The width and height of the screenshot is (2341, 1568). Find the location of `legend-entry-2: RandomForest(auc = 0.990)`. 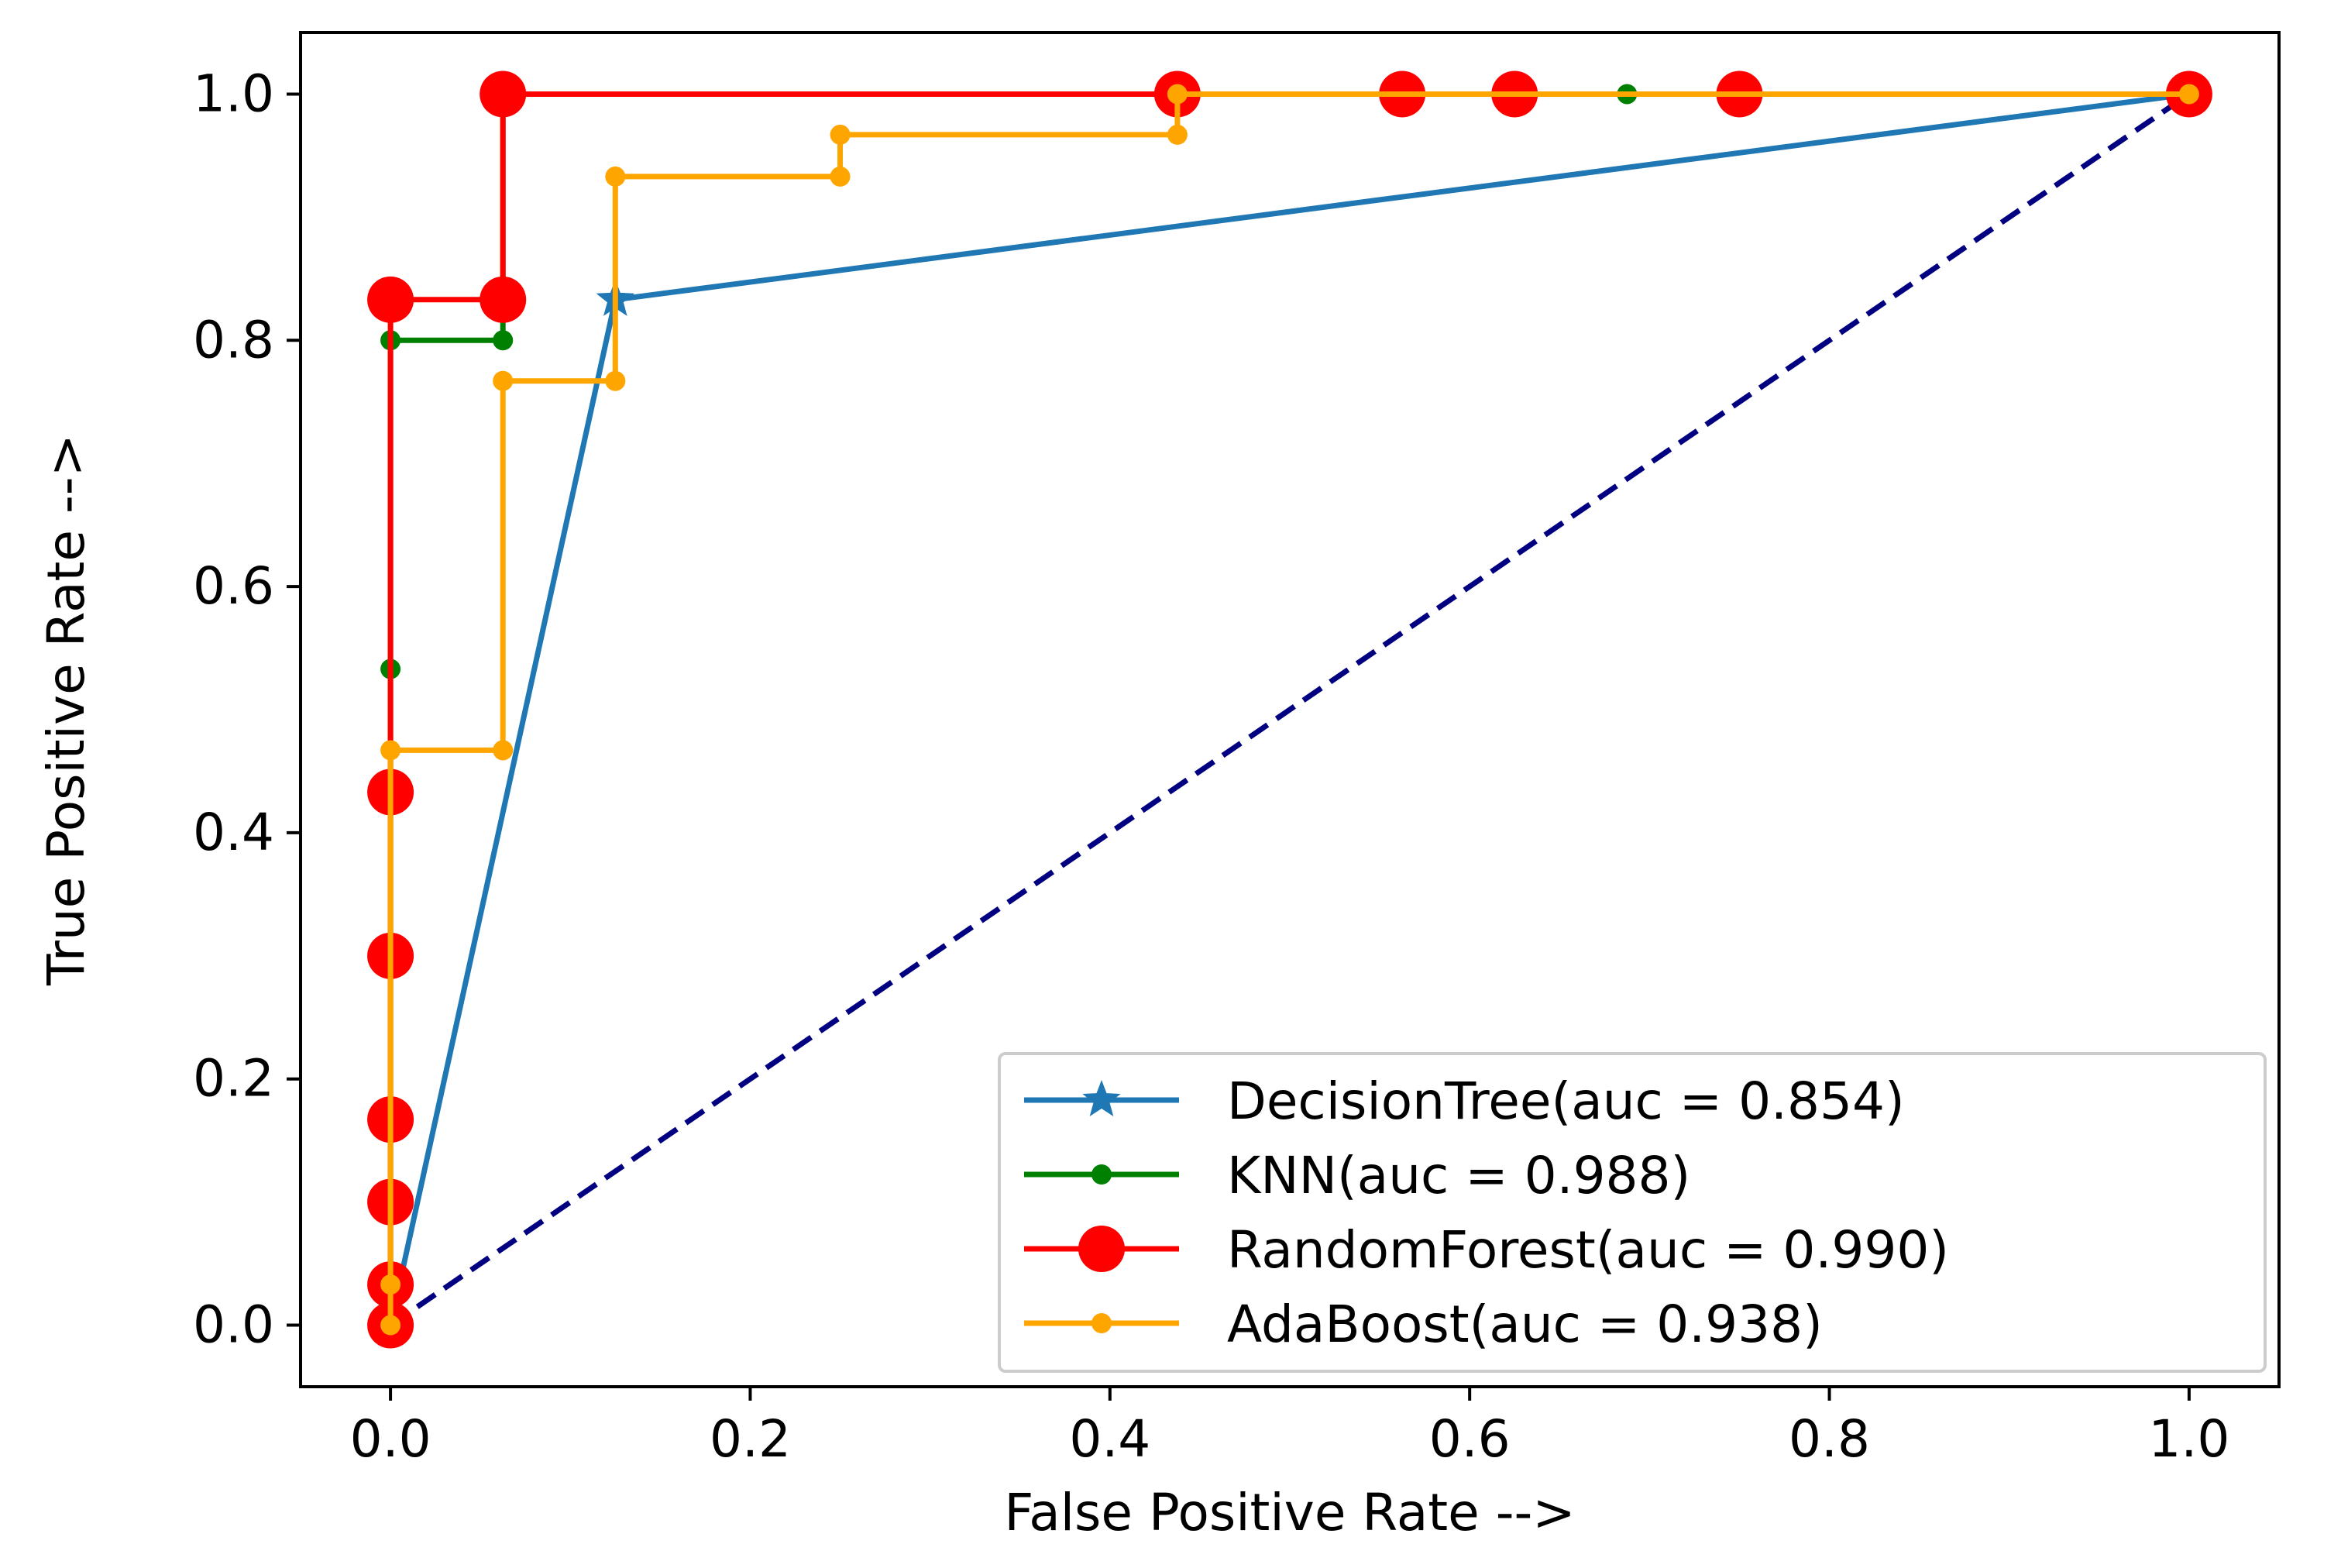

legend-entry-2: RandomForest(auc = 0.990) is located at coordinates (1486, 1250).